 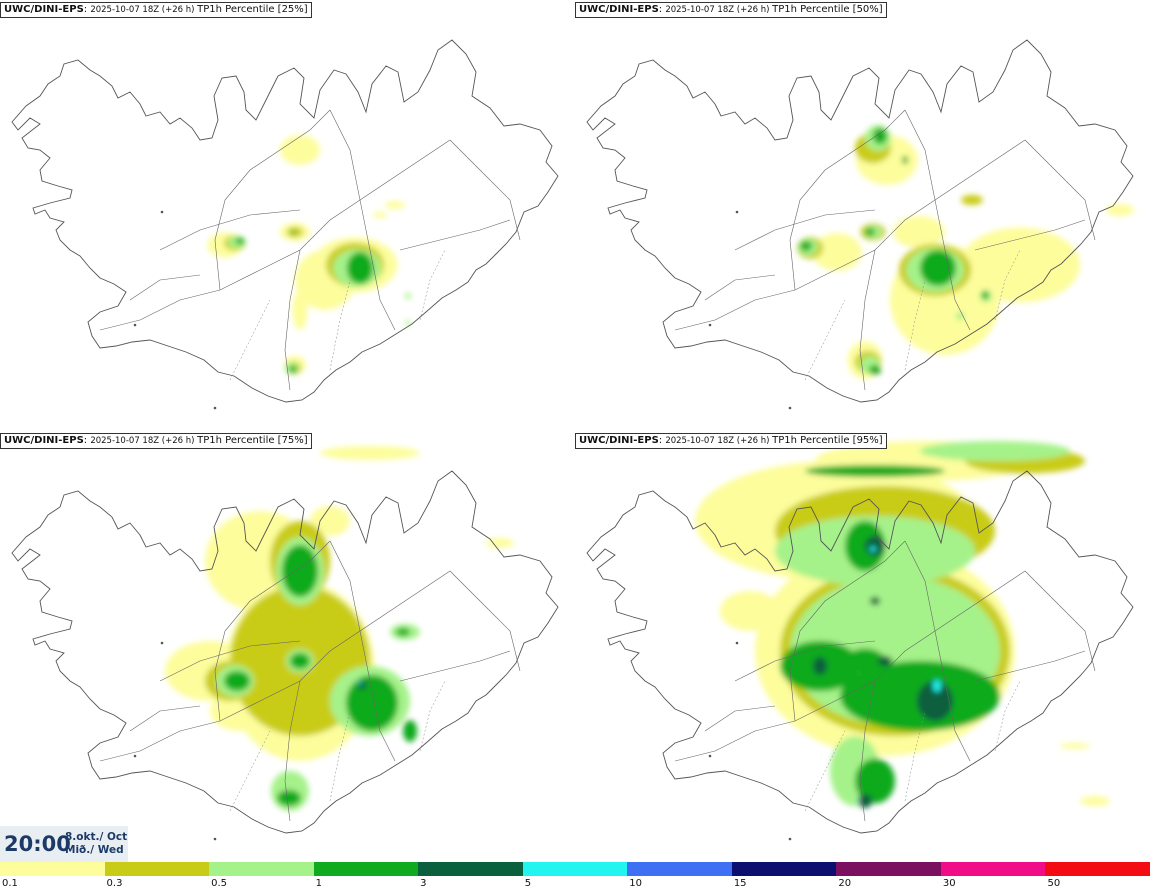 What do you see at coordinates (219, 883) in the screenshot?
I see `legend-tick-label: 0.5` at bounding box center [219, 883].